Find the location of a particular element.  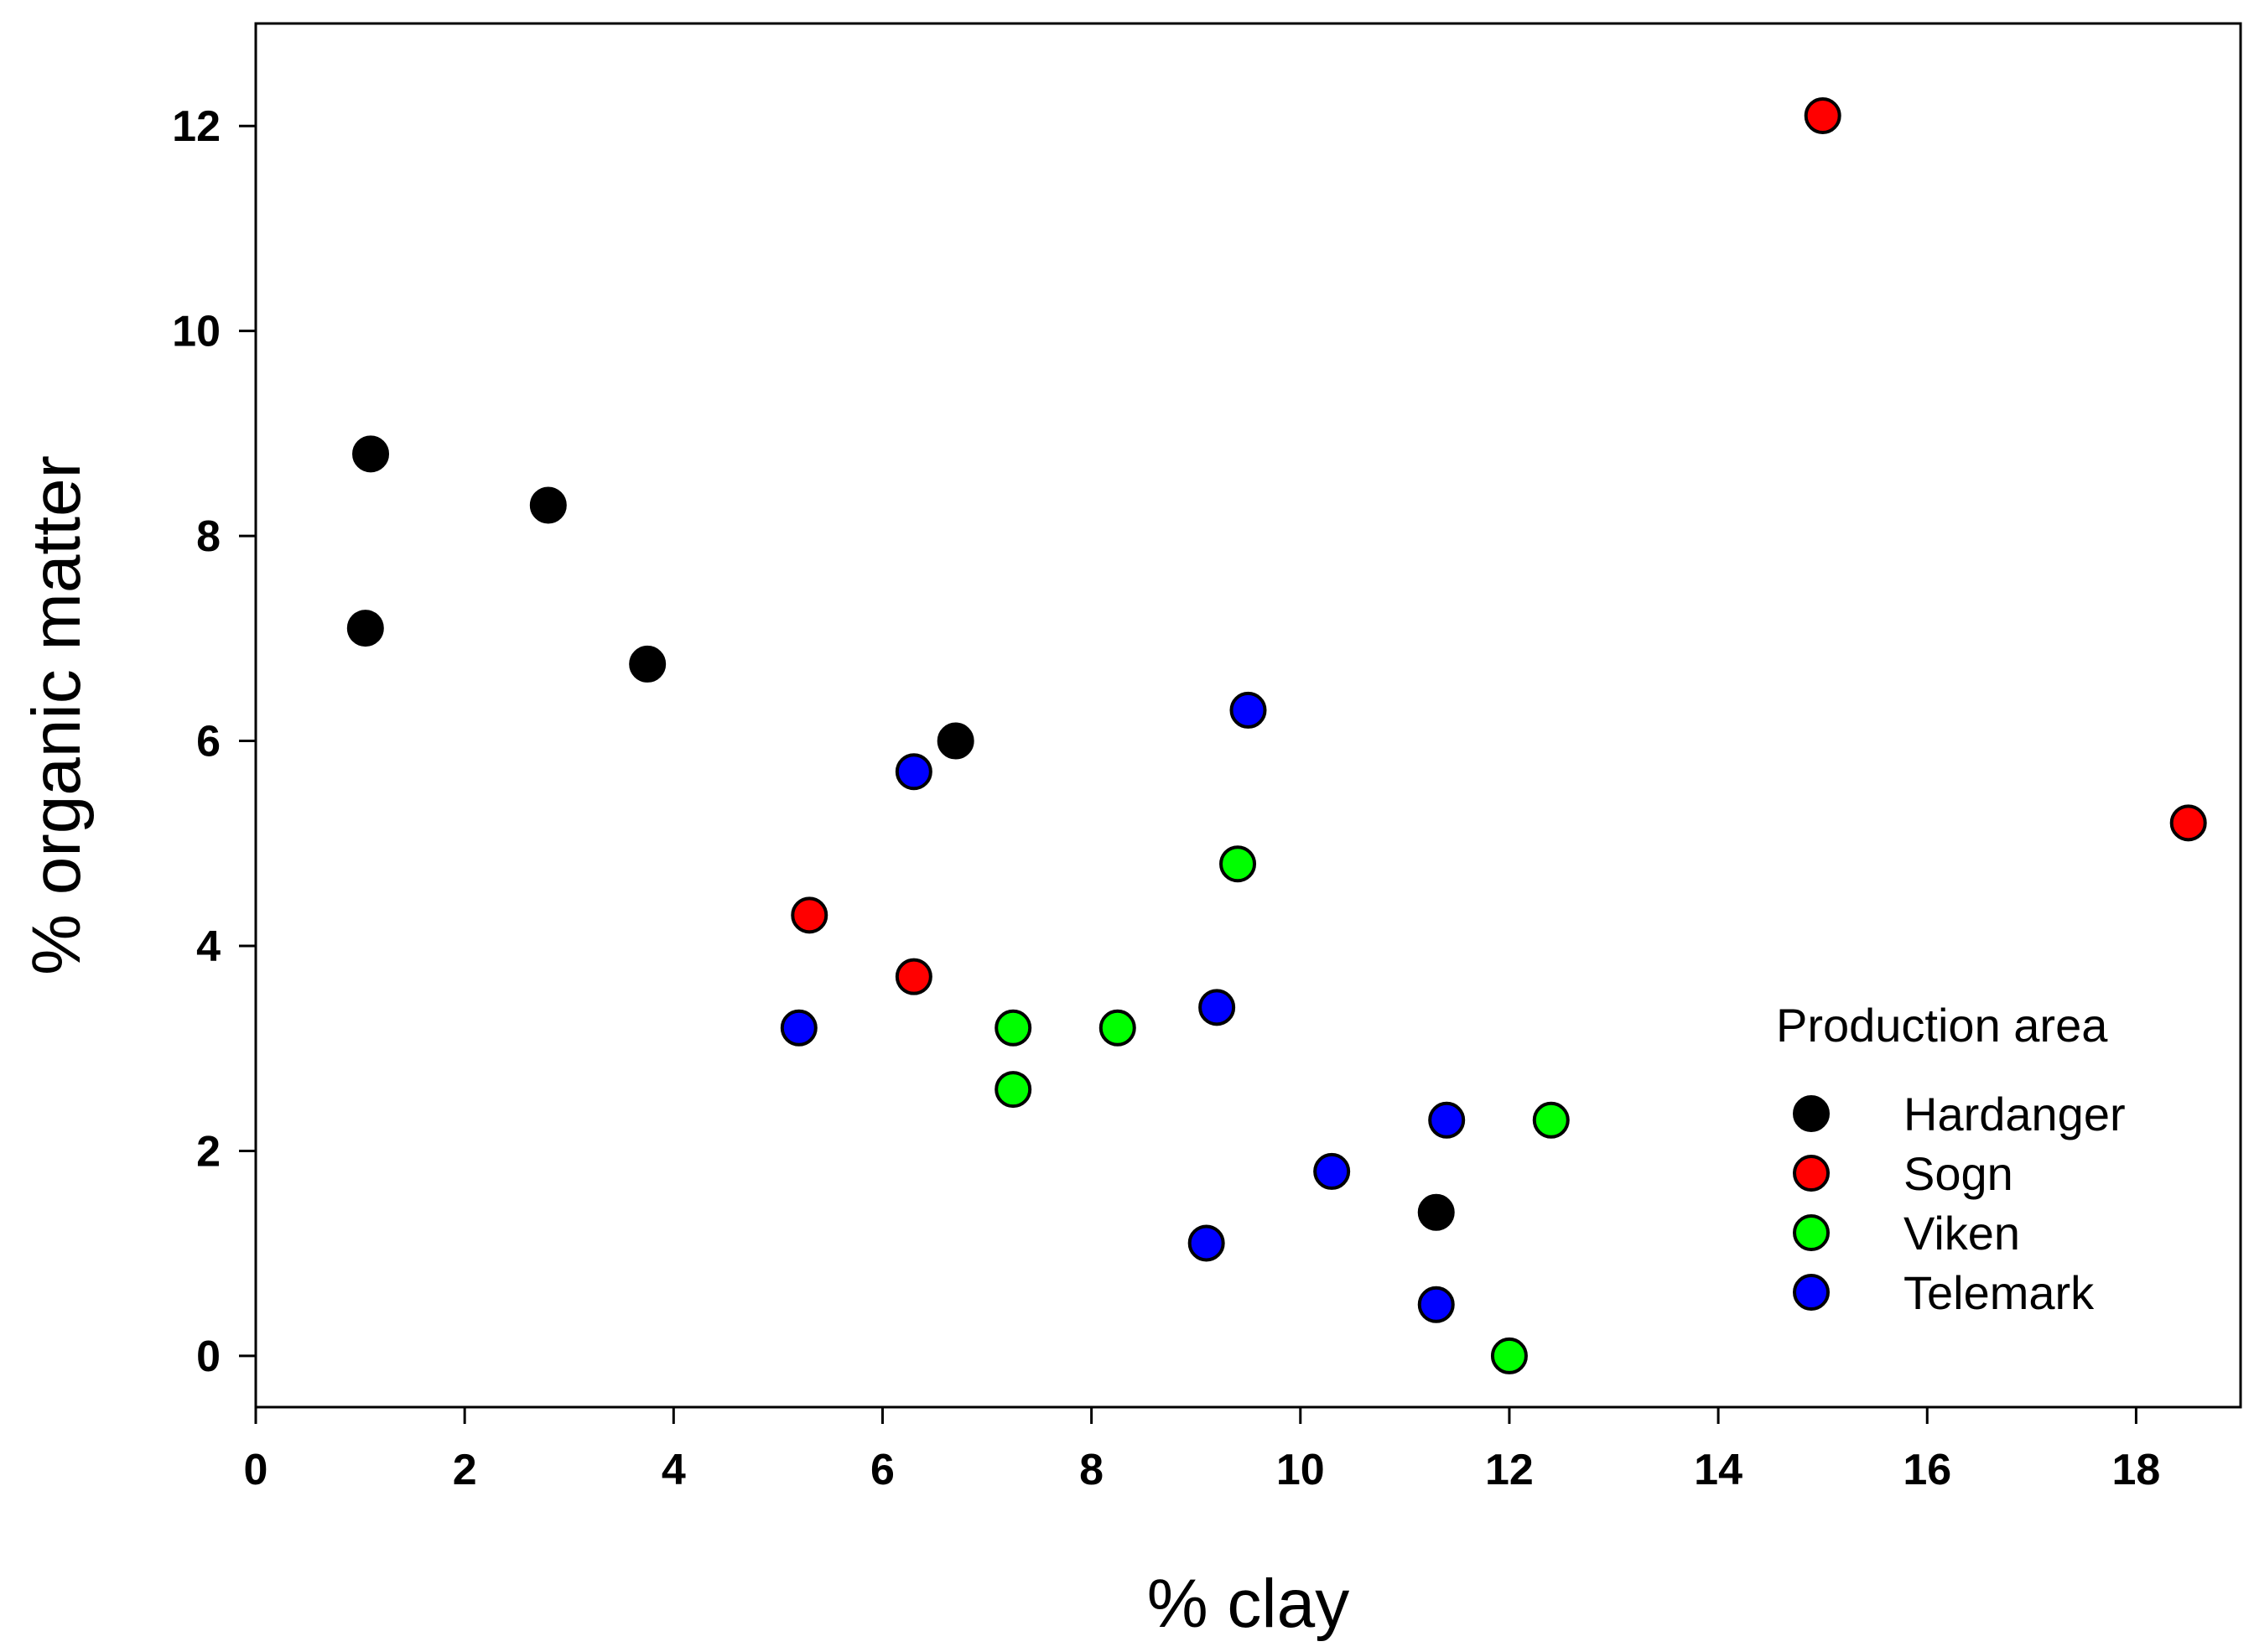

legend-marker-sogn is located at coordinates (1811, 1173).